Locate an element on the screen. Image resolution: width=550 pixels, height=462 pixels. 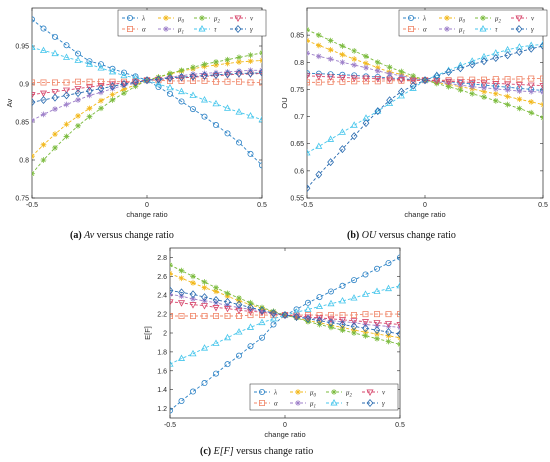
series-line-lambda is located at coordinates (285, 334).